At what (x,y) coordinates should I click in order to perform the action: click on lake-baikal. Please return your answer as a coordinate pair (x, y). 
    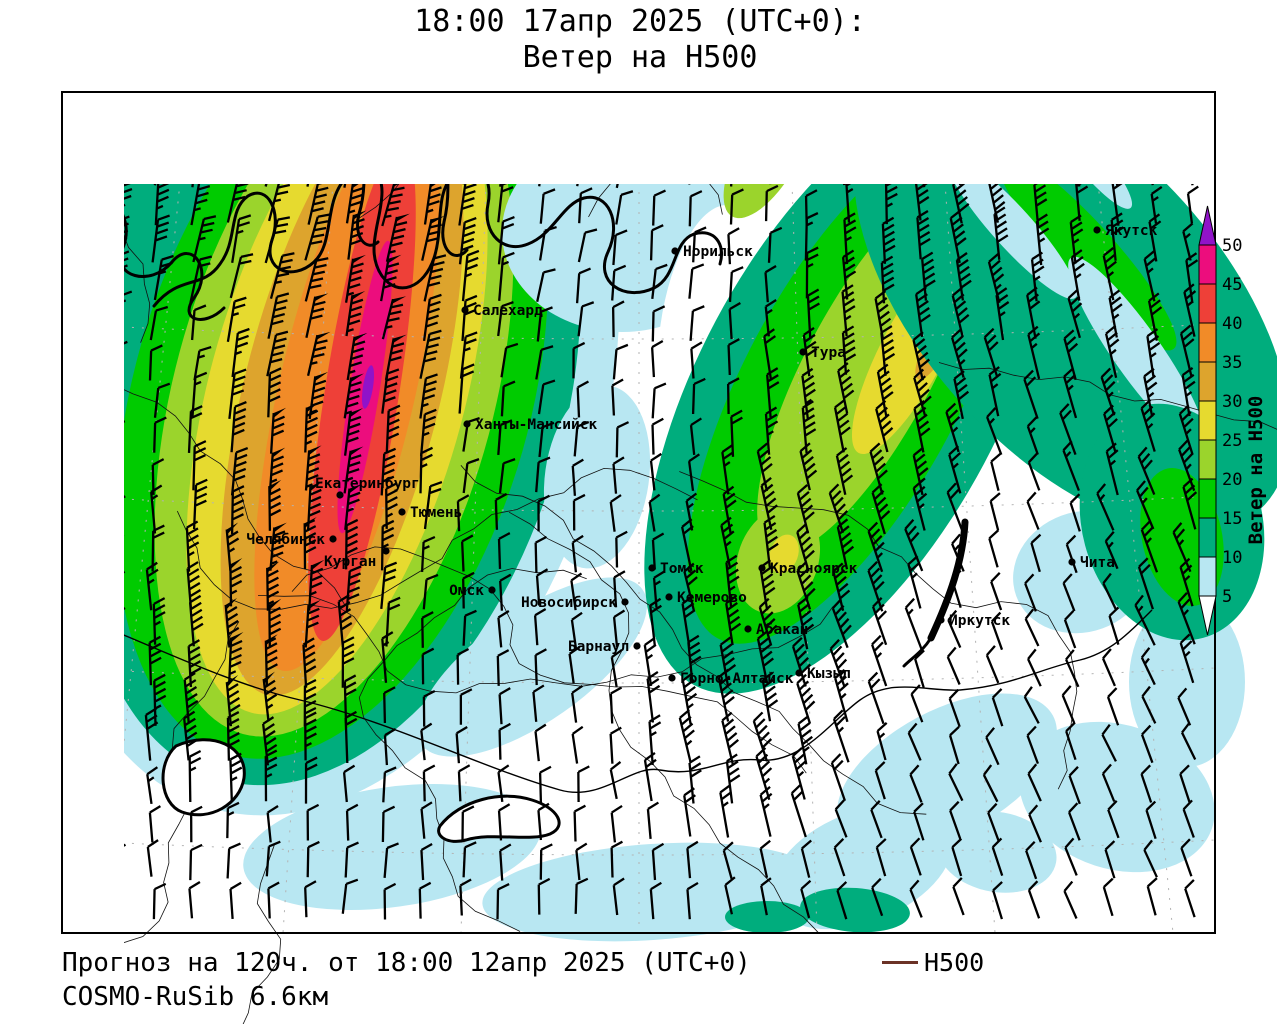
    Looking at the image, I should click on (948, 580).